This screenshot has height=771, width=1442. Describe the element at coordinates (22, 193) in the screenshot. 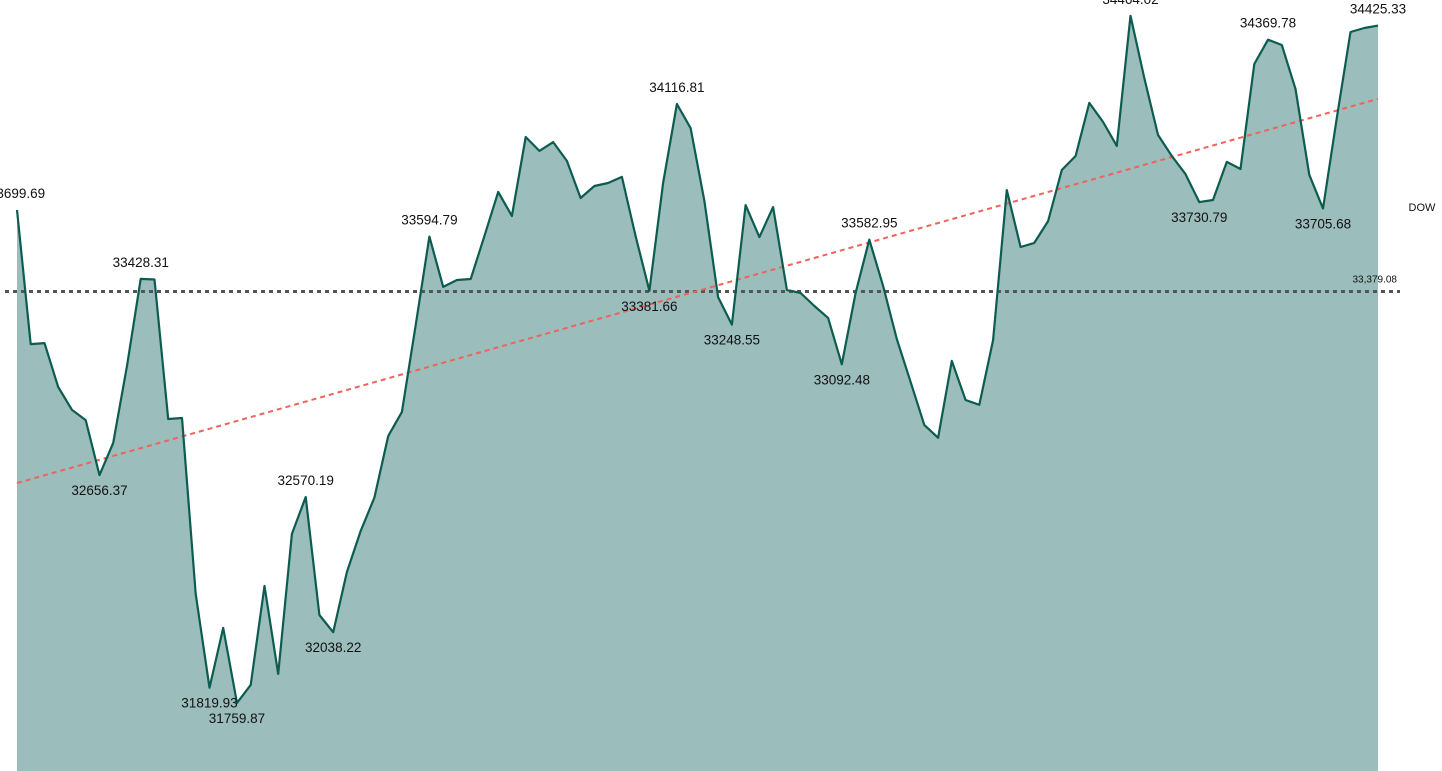

I see `data-label: 33699.69` at that location.